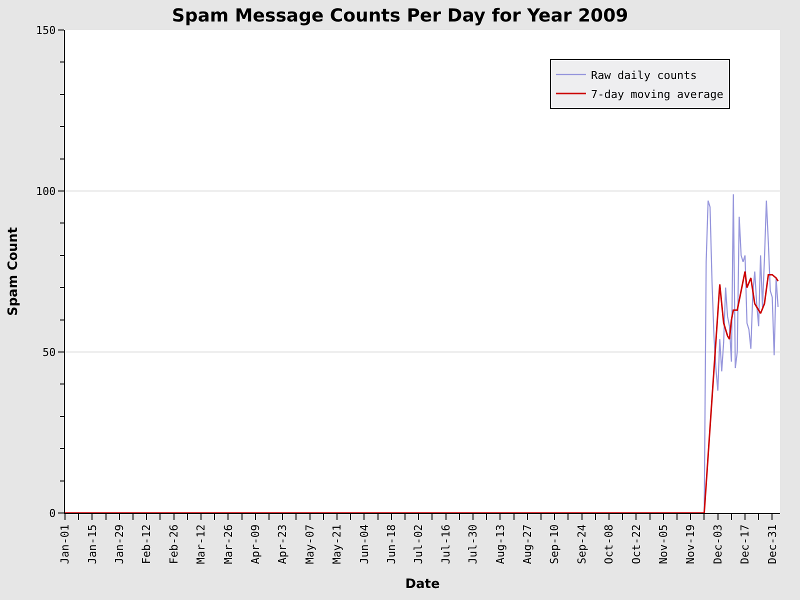 Image resolution: width=800 pixels, height=600 pixels. Describe the element at coordinates (473, 544) in the screenshot. I see `x-tick-label: Jul-30` at that location.